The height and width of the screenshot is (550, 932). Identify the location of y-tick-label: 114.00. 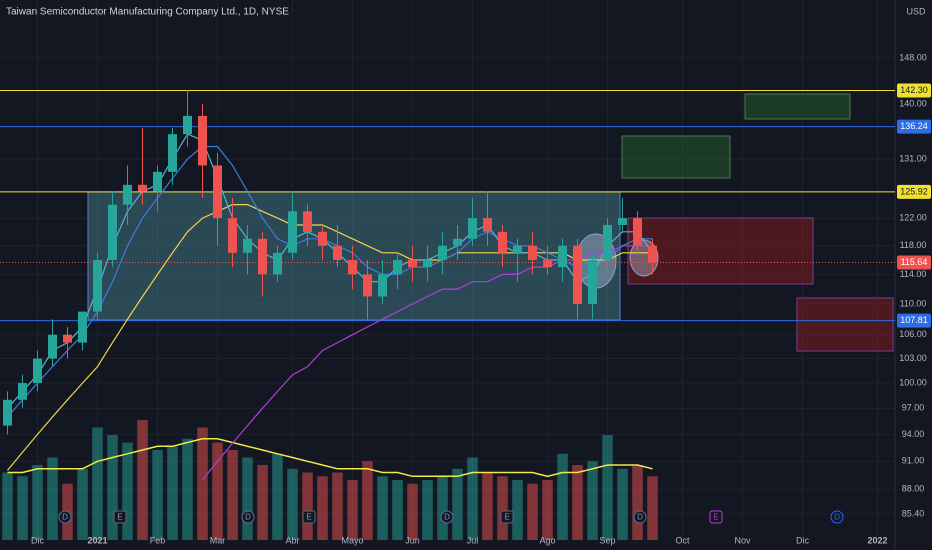
(913, 274).